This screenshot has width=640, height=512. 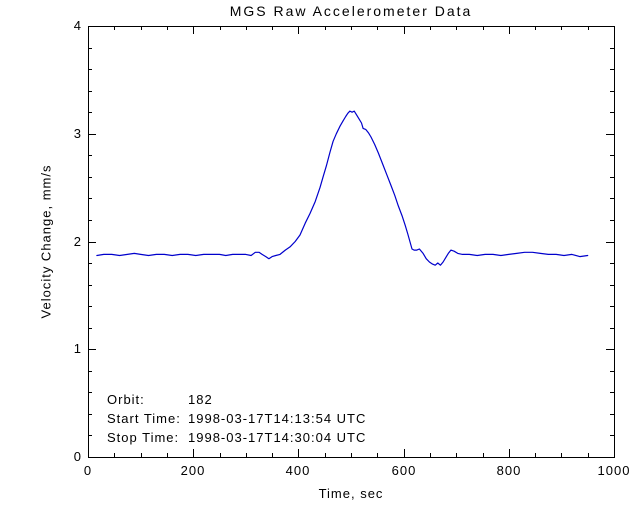 I want to click on x-axis-title: Time, sec, so click(x=351, y=493).